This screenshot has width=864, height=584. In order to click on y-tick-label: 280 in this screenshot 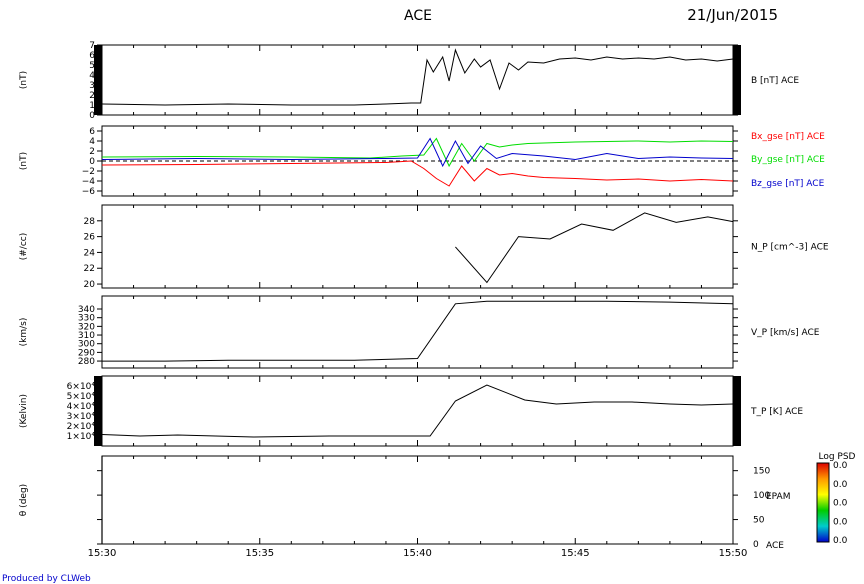, I will do `click(86, 362)`.